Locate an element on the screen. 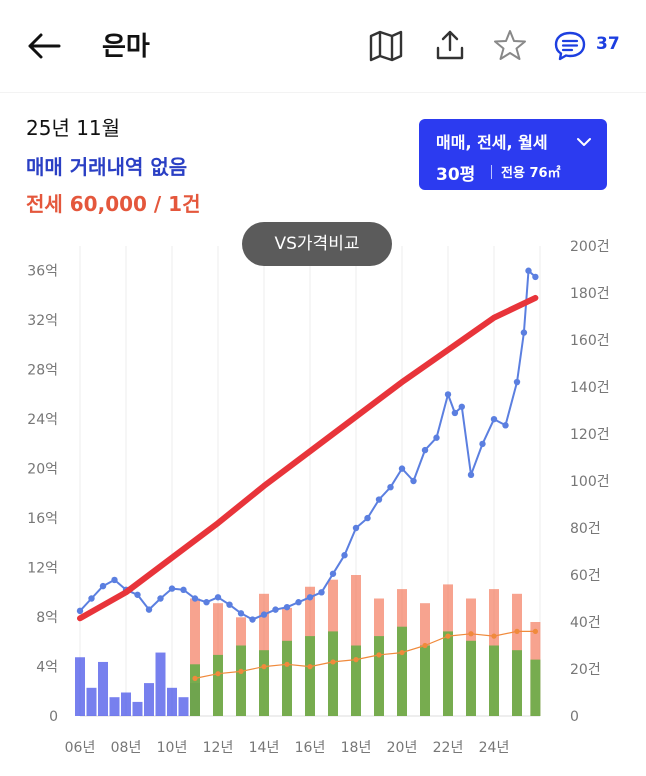 This screenshot has height=776, width=646. area-label: 전용 76㎡ is located at coordinates (531, 173).